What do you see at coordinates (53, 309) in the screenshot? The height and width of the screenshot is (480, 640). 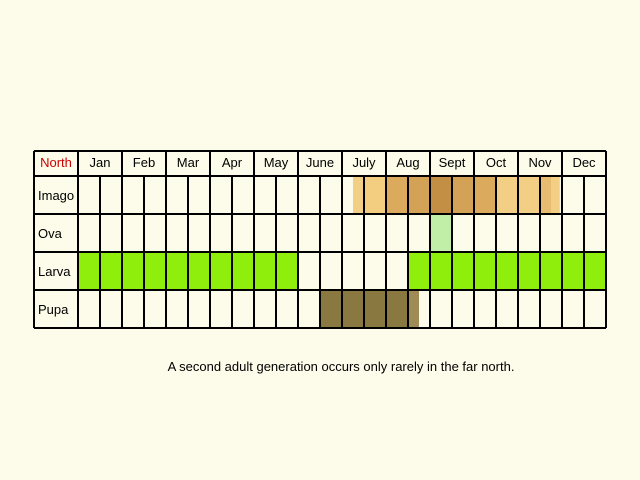 I see `stage-label: Pupa` at bounding box center [53, 309].